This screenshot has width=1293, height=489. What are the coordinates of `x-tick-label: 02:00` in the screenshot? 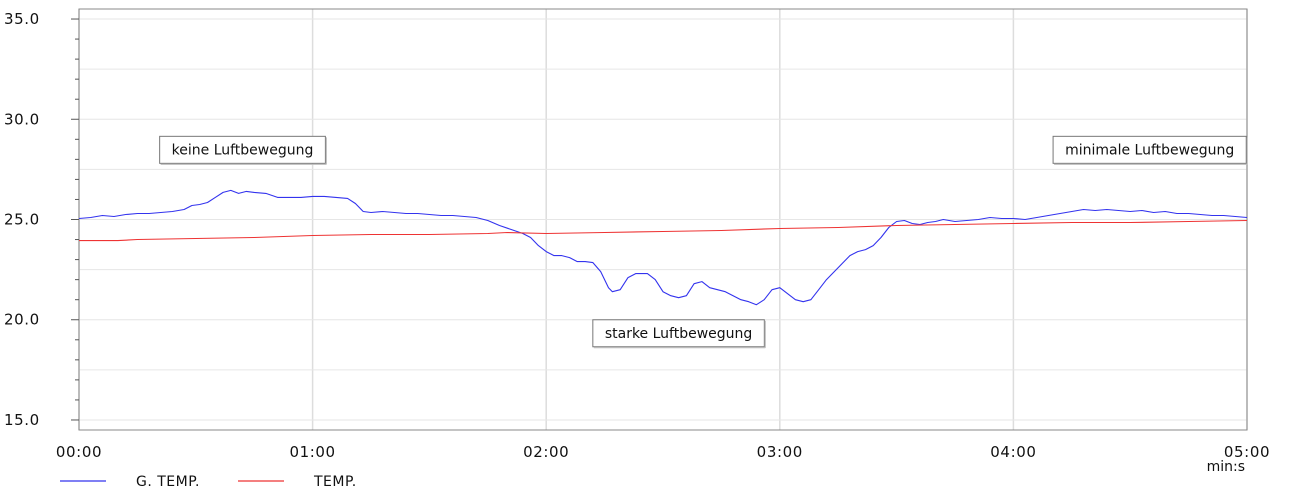 It's located at (546, 452).